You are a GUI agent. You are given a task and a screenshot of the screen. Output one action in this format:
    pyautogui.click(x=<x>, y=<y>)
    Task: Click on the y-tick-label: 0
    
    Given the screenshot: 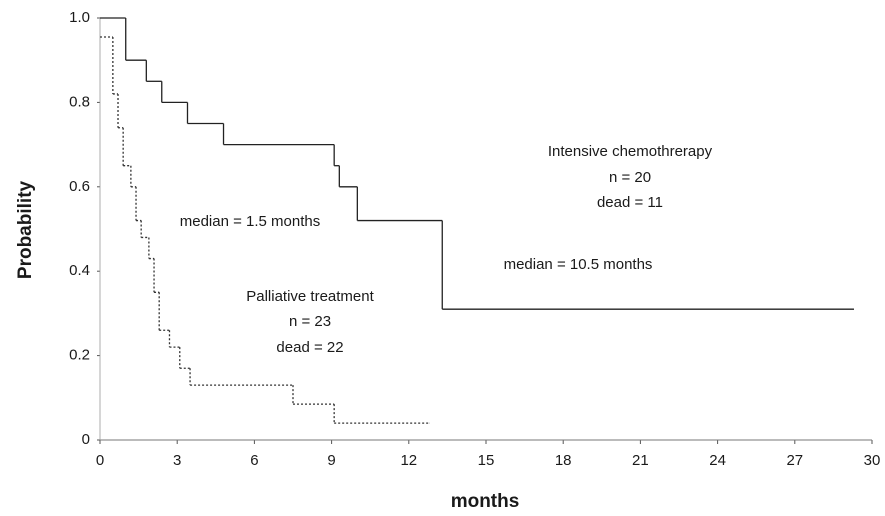 What is the action you would take?
    pyautogui.click(x=86, y=439)
    